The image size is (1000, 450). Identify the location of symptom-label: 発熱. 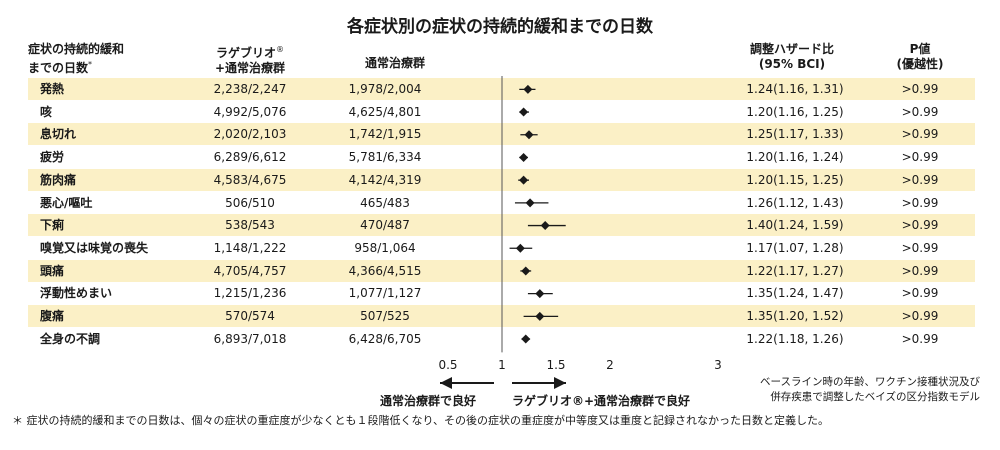
(52, 89).